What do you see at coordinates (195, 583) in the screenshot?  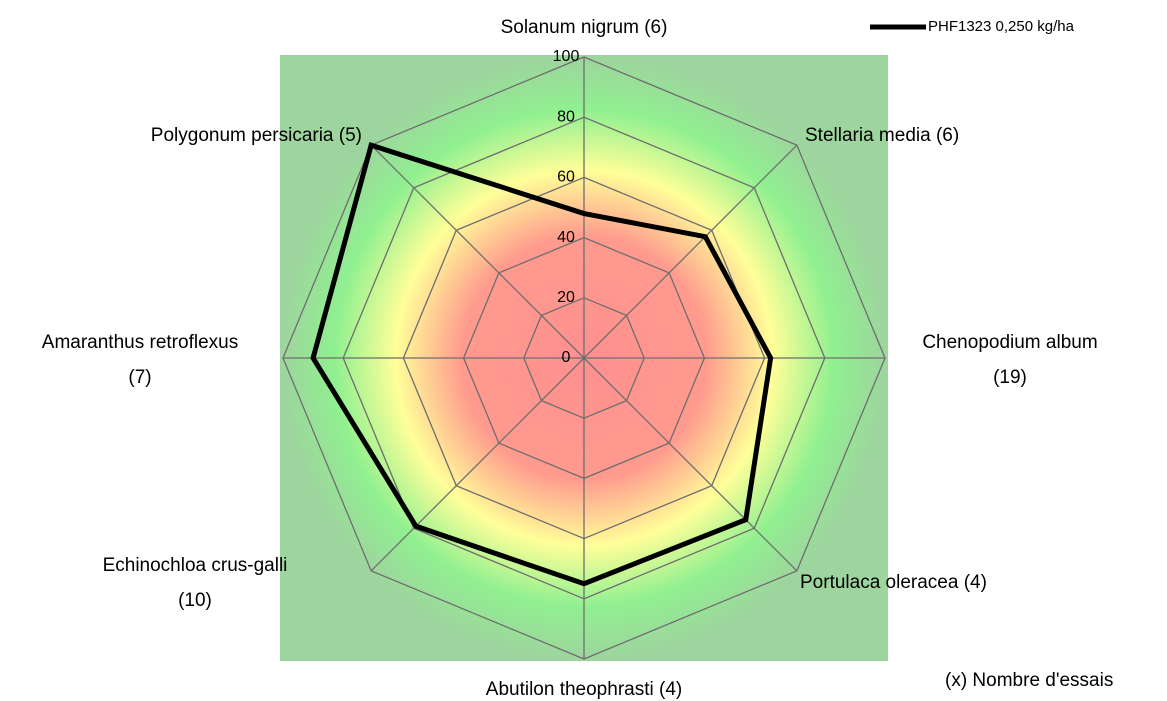 I see `category-label: Echinochloa crus-galli (10)` at bounding box center [195, 583].